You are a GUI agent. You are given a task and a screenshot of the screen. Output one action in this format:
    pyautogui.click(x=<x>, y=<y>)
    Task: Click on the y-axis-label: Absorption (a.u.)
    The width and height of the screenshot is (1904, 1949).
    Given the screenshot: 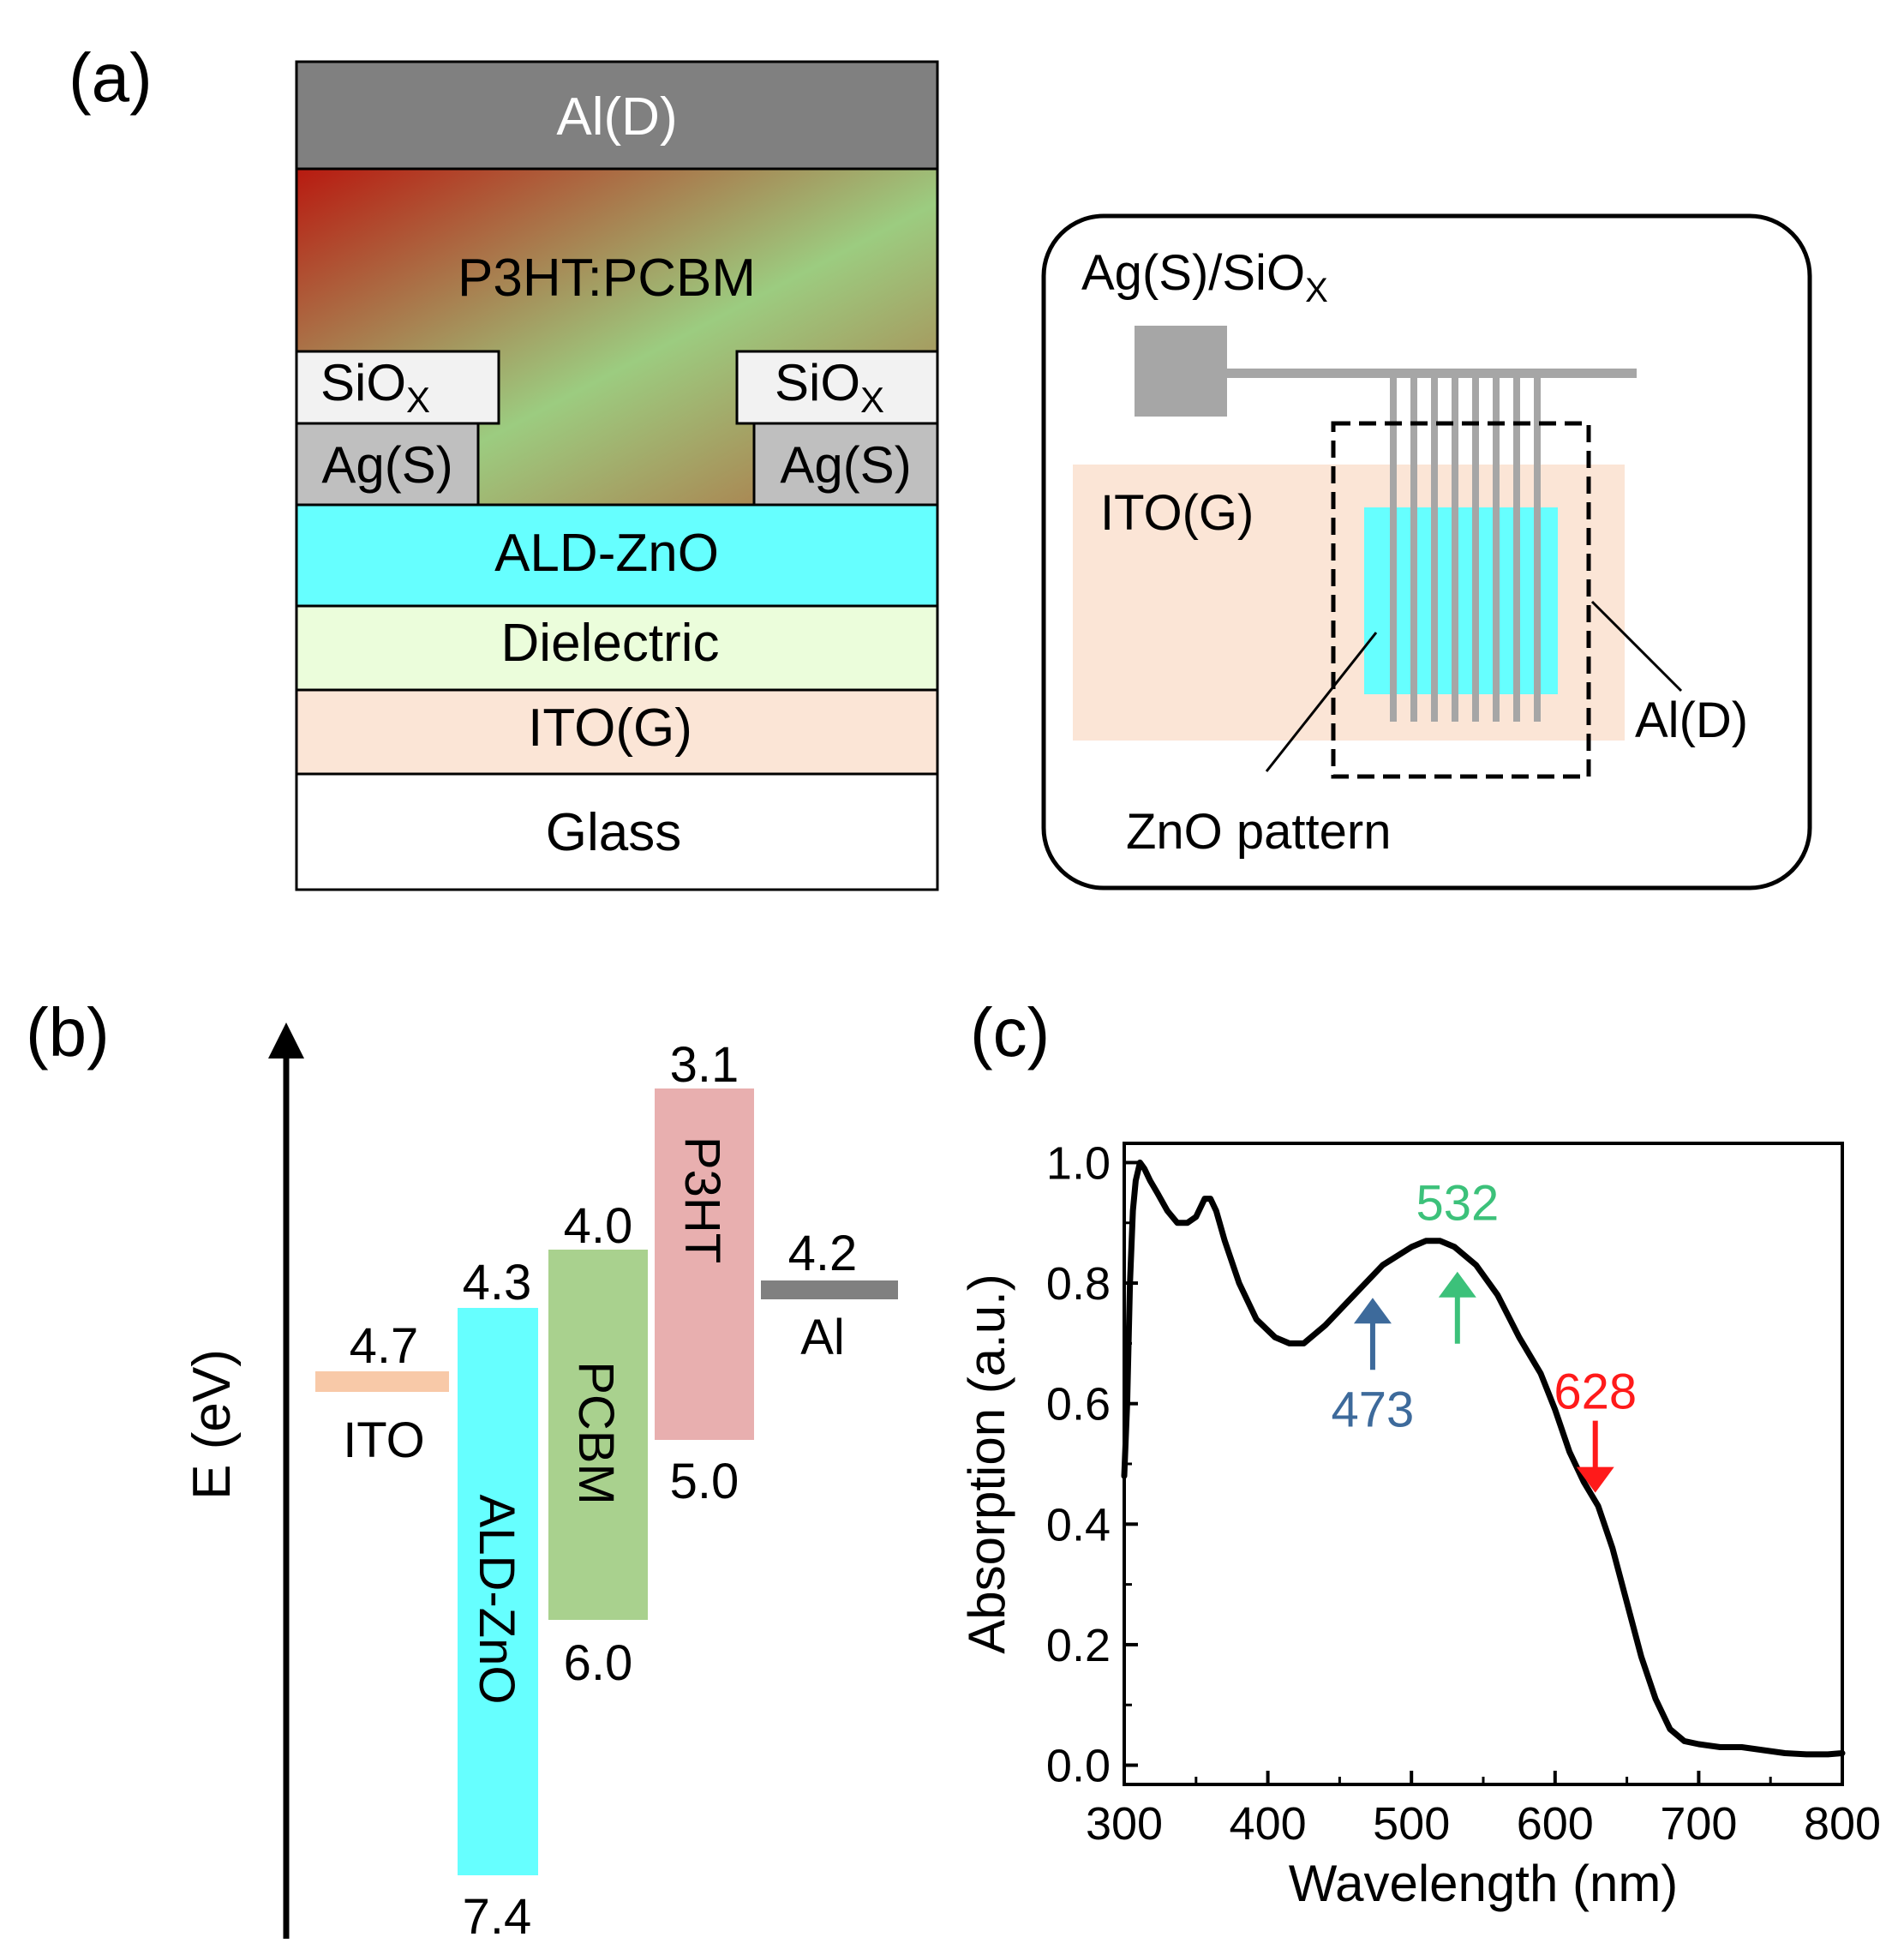 What is the action you would take?
    pyautogui.click(x=987, y=1464)
    